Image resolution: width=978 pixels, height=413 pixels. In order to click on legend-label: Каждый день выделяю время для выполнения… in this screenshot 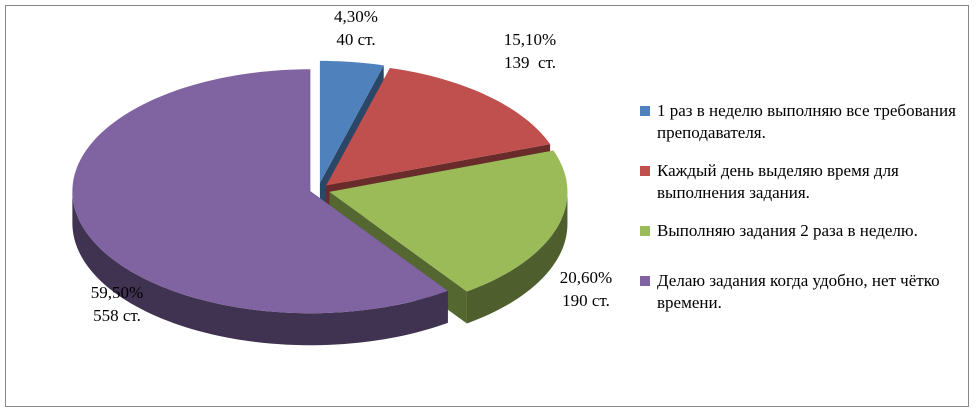, I will do `click(778, 181)`.